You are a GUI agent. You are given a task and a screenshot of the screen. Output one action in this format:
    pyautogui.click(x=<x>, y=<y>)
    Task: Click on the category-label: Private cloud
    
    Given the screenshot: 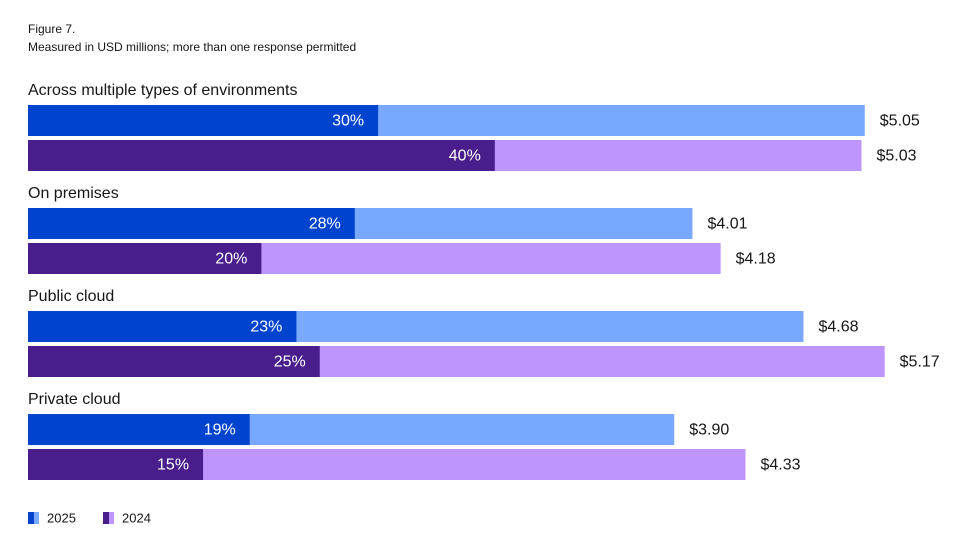 What is the action you would take?
    pyautogui.click(x=74, y=399)
    